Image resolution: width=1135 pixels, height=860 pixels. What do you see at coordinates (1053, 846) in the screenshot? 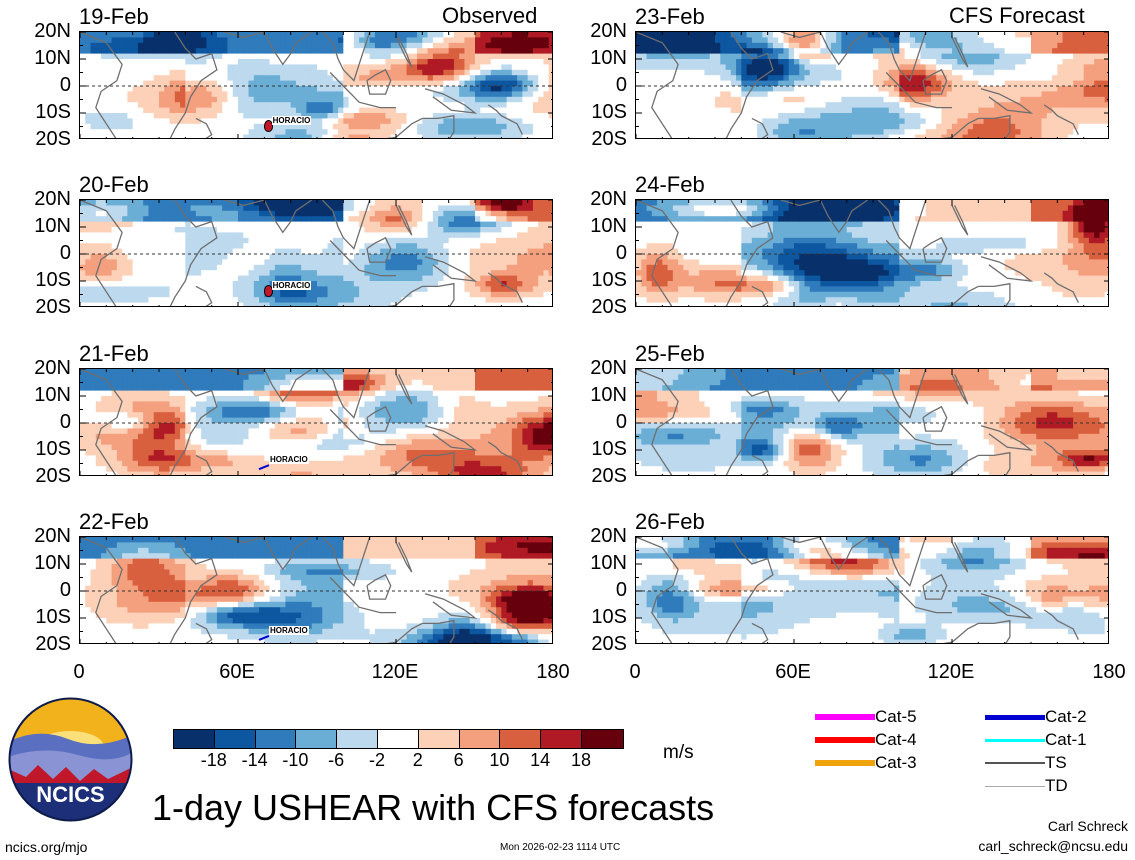
I see `author-email: carl_schreck@ncsu.edu` at bounding box center [1053, 846].